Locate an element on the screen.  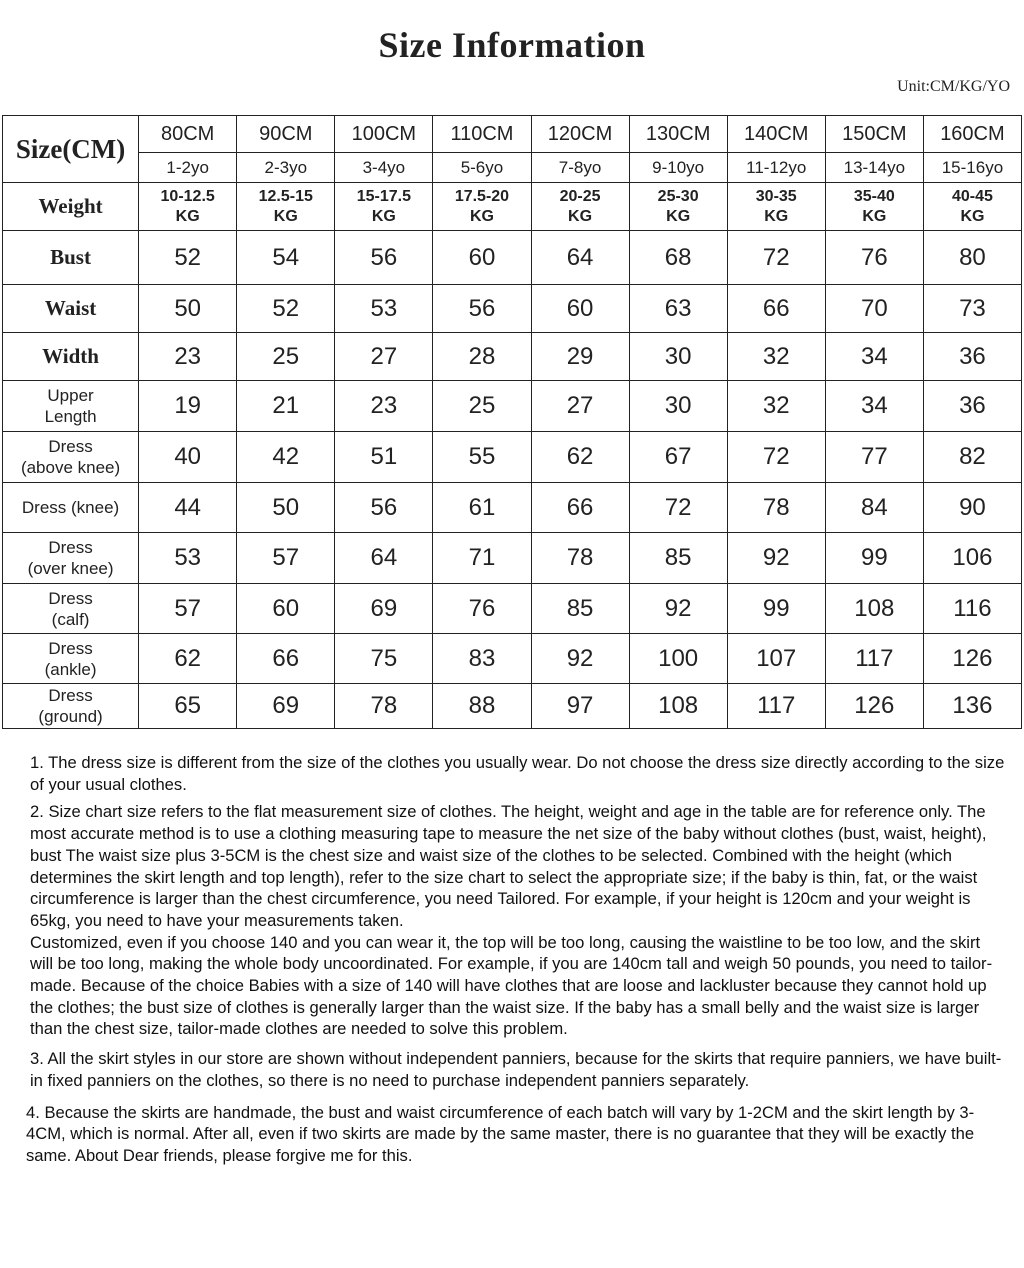
row-label-dress-above-knee: Dress (above knee) is located at coordinates (70, 457).